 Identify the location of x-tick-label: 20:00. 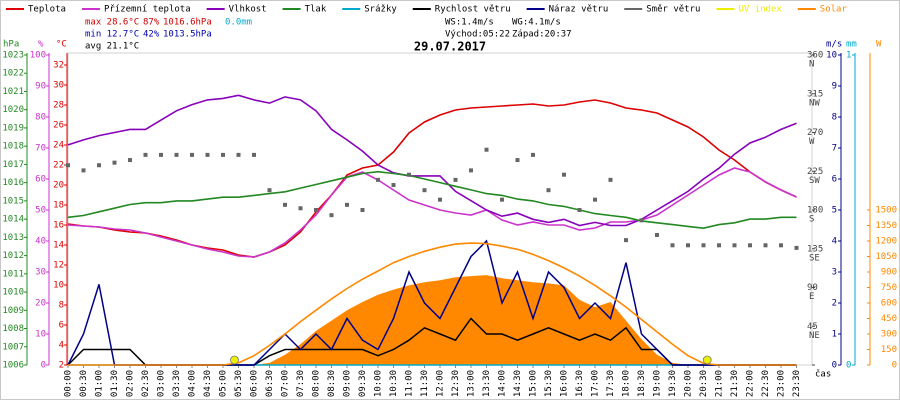
(689, 383).